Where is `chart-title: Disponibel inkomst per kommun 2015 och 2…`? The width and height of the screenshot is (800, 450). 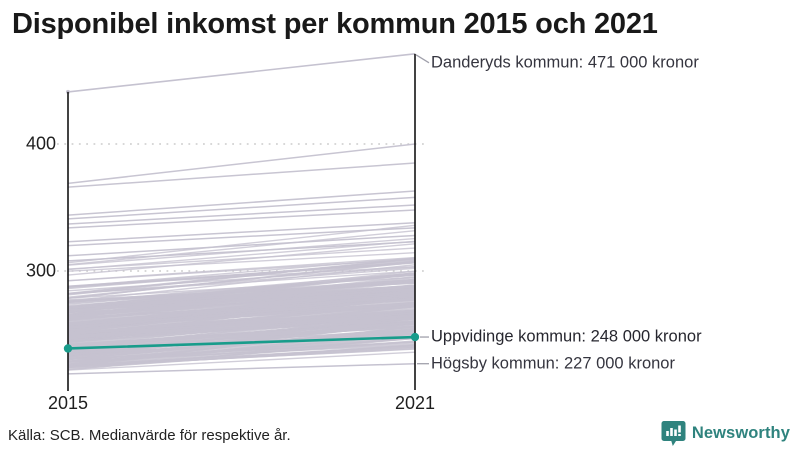 chart-title: Disponibel inkomst per kommun 2015 och 2… is located at coordinates (335, 24).